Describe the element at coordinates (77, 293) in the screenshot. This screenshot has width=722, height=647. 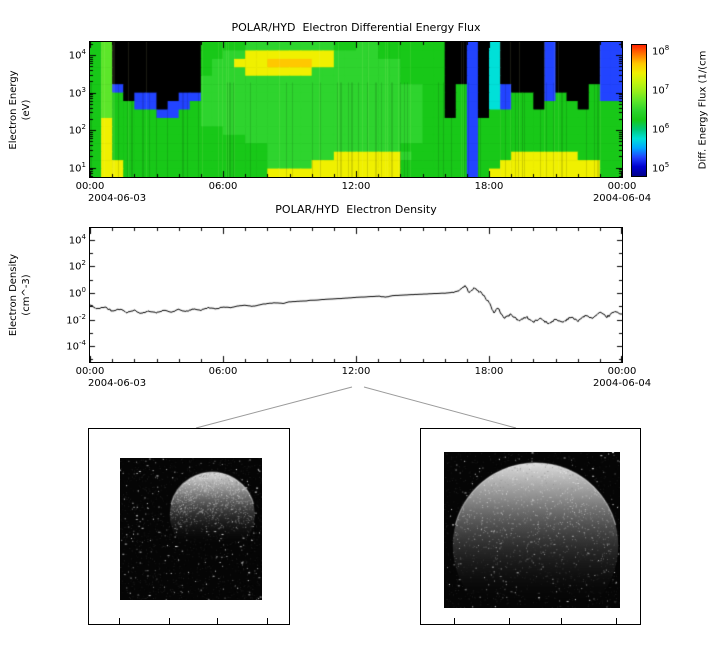
I see `density-y-tick-label: 10⁰` at that location.